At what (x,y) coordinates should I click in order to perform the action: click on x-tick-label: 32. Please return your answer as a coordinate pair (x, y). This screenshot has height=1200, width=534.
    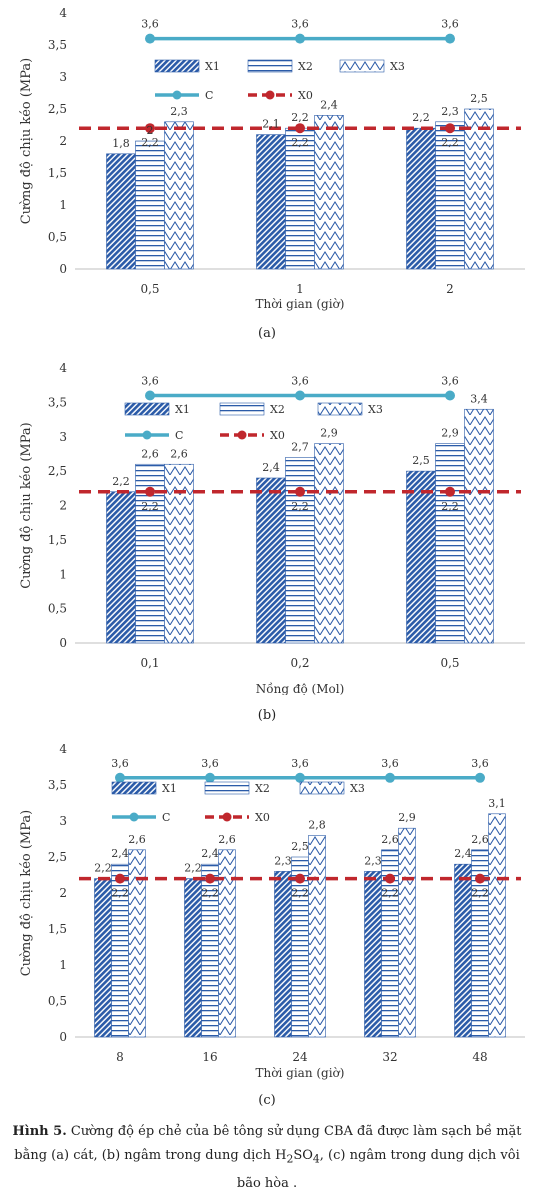
    Looking at the image, I should click on (389, 1057).